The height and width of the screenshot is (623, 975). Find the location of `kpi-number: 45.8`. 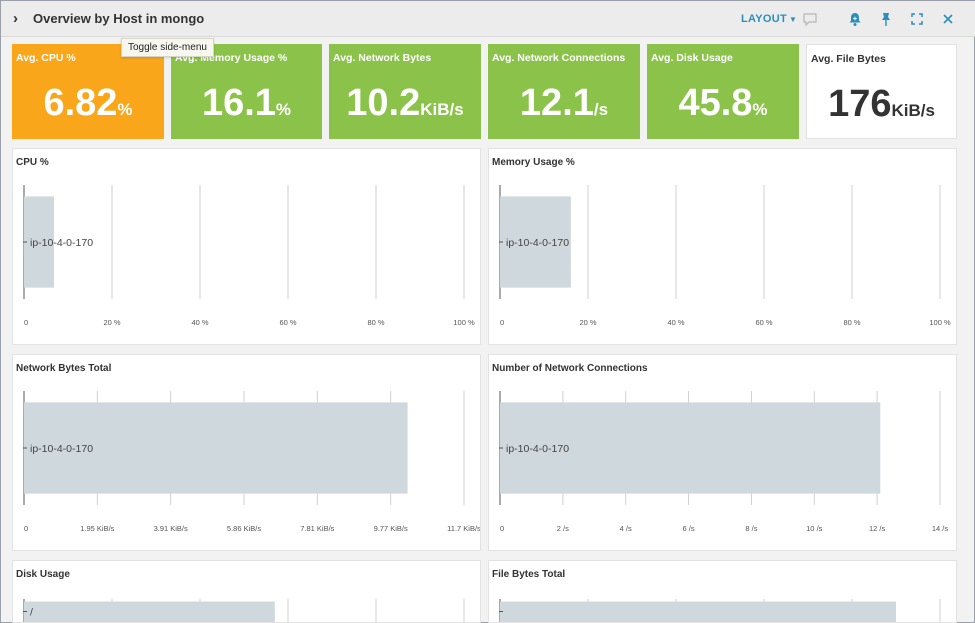

kpi-number: 45.8 is located at coordinates (715, 103).